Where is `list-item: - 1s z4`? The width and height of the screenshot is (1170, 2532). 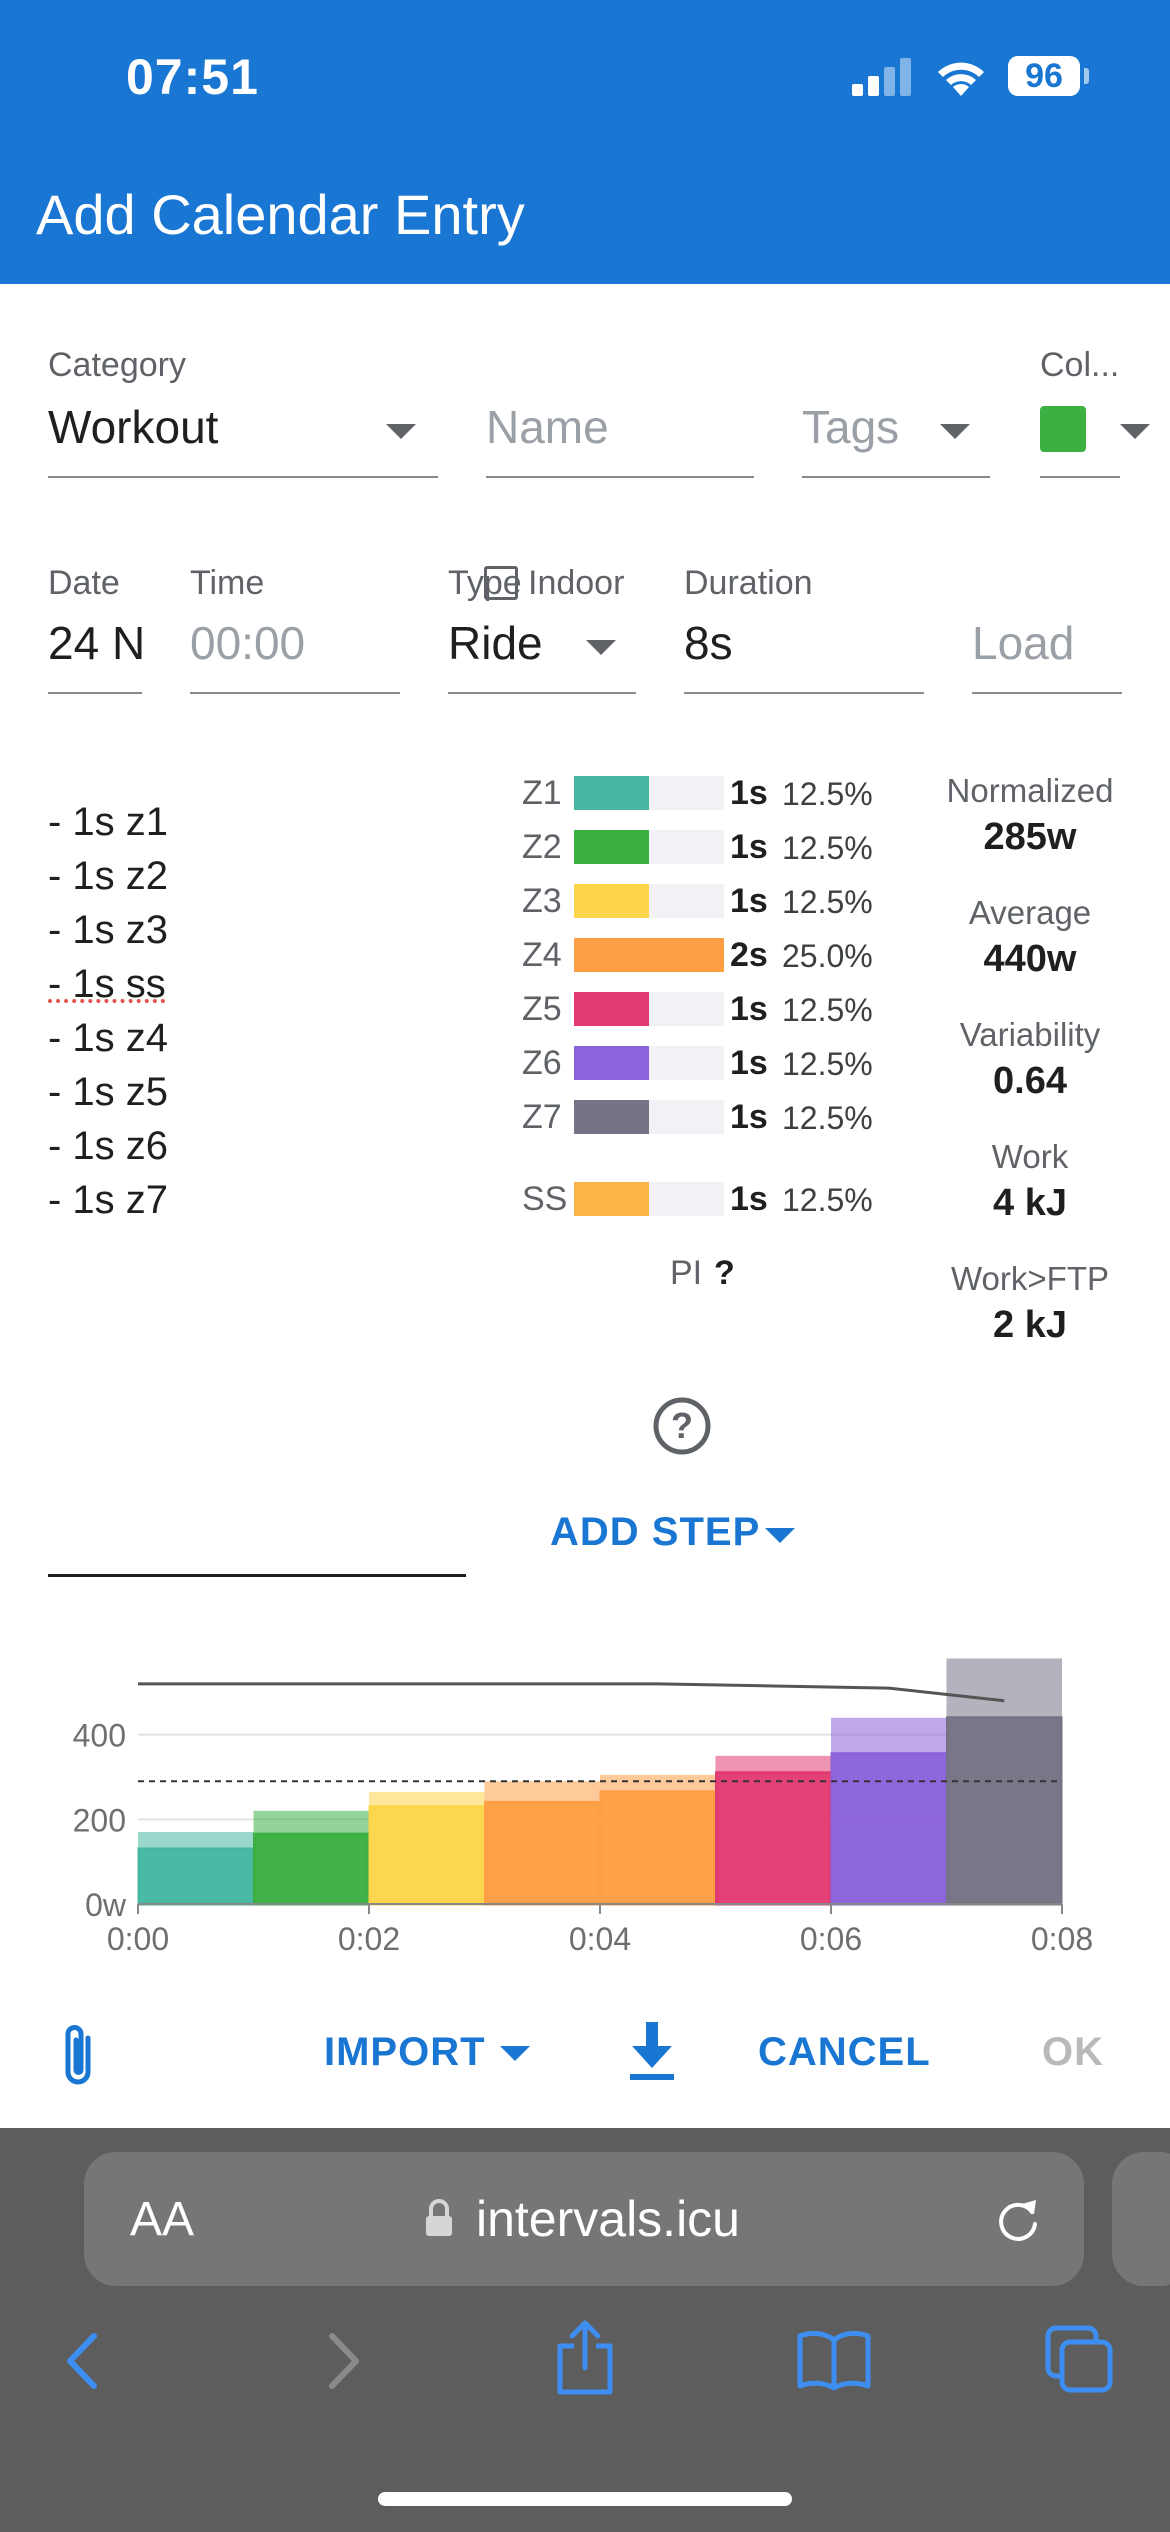
list-item: - 1s z4 is located at coordinates (108, 1038).